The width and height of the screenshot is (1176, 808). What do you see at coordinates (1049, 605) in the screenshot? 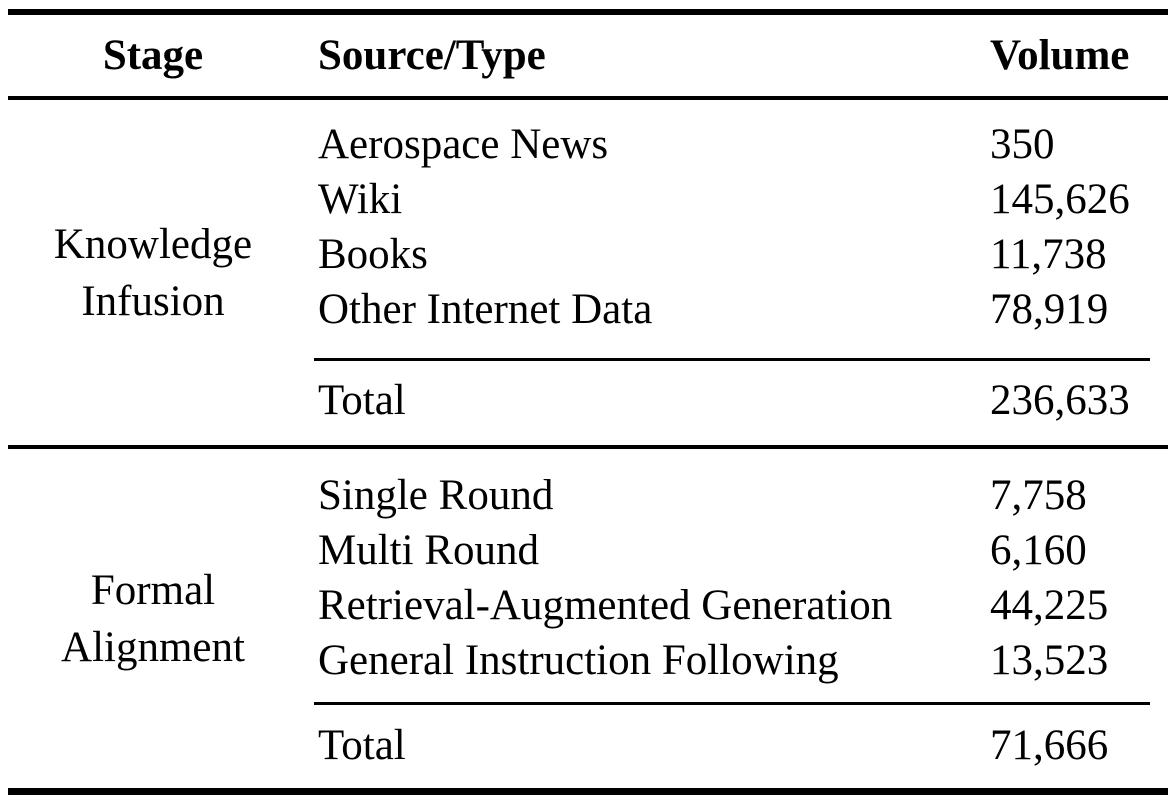
I see `volume-cell: 44,225` at bounding box center [1049, 605].